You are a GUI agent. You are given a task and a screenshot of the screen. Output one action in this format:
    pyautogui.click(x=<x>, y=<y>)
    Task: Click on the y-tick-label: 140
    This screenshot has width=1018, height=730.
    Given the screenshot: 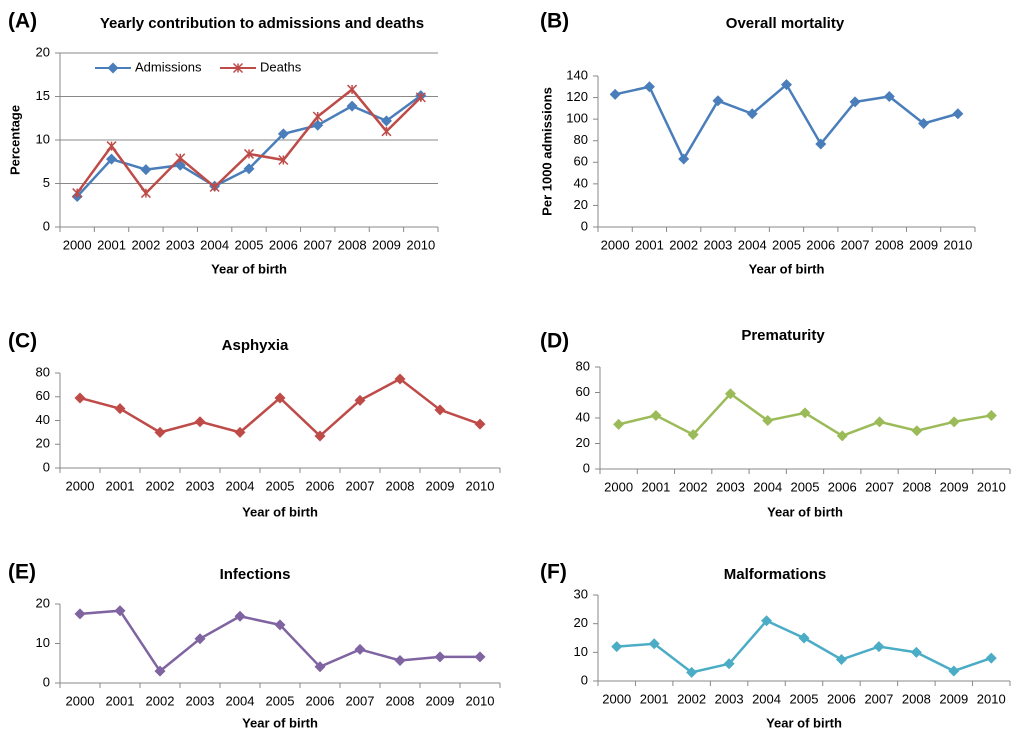 What is the action you would take?
    pyautogui.click(x=577, y=74)
    